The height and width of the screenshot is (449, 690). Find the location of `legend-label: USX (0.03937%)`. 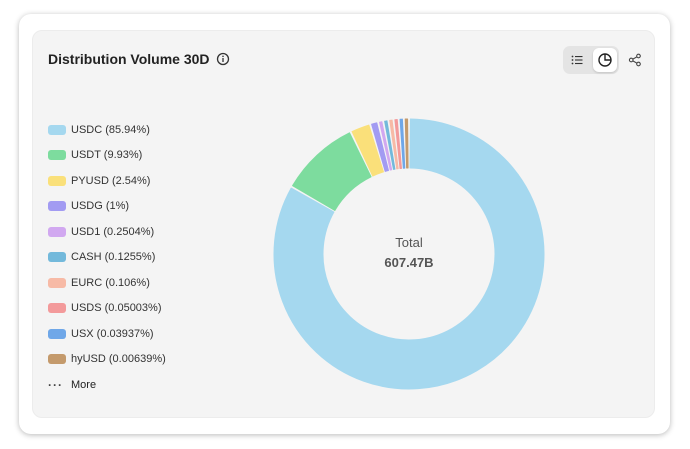

legend-label: USX (0.03937%) is located at coordinates (112, 333).